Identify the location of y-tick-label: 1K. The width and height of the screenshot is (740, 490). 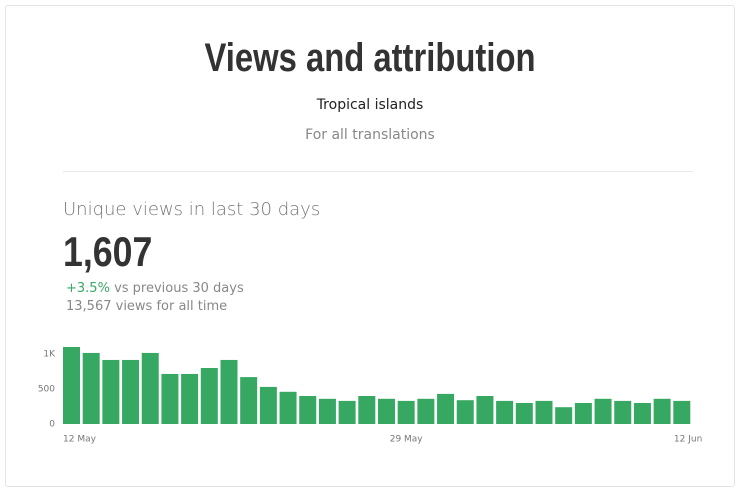
(49, 355).